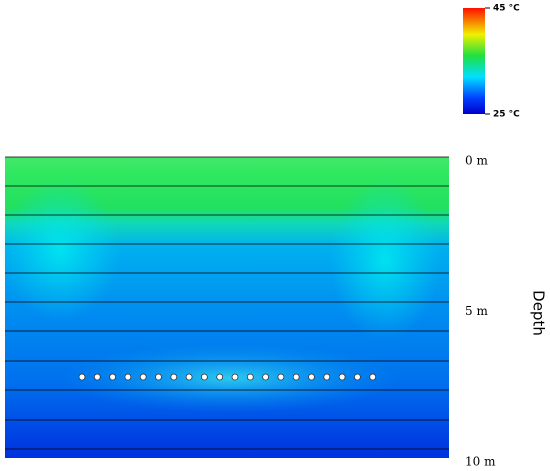 This screenshot has width=550, height=471. What do you see at coordinates (474, 61) in the screenshot?
I see `colorbar` at bounding box center [474, 61].